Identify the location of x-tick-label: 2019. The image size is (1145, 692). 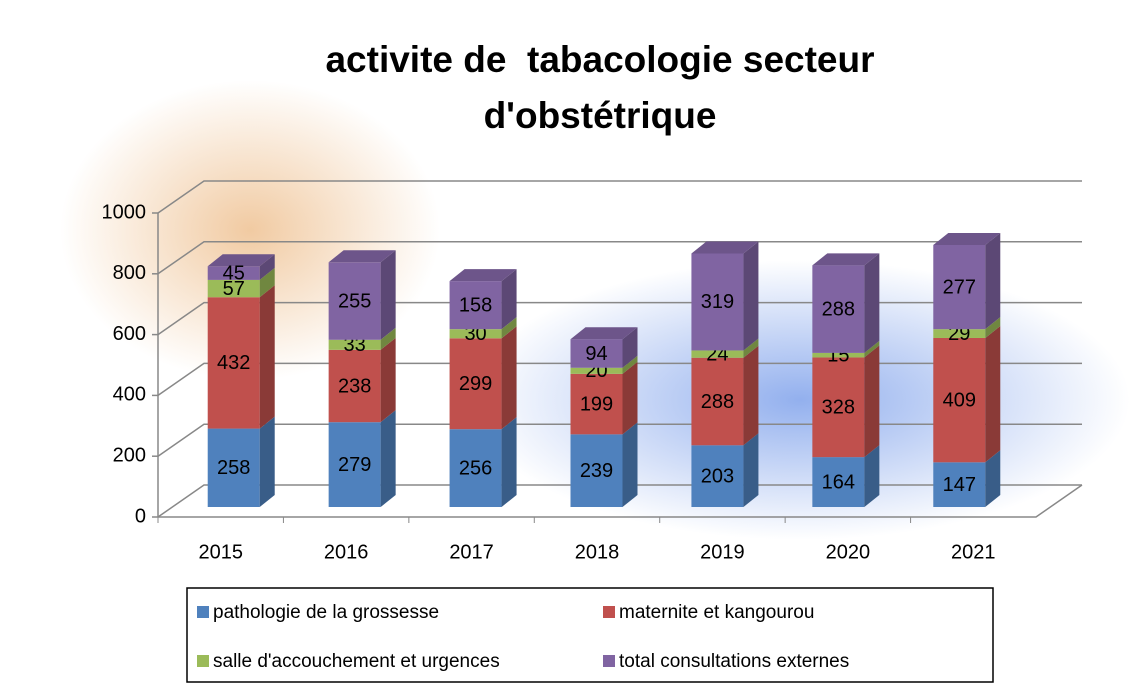
(722, 552).